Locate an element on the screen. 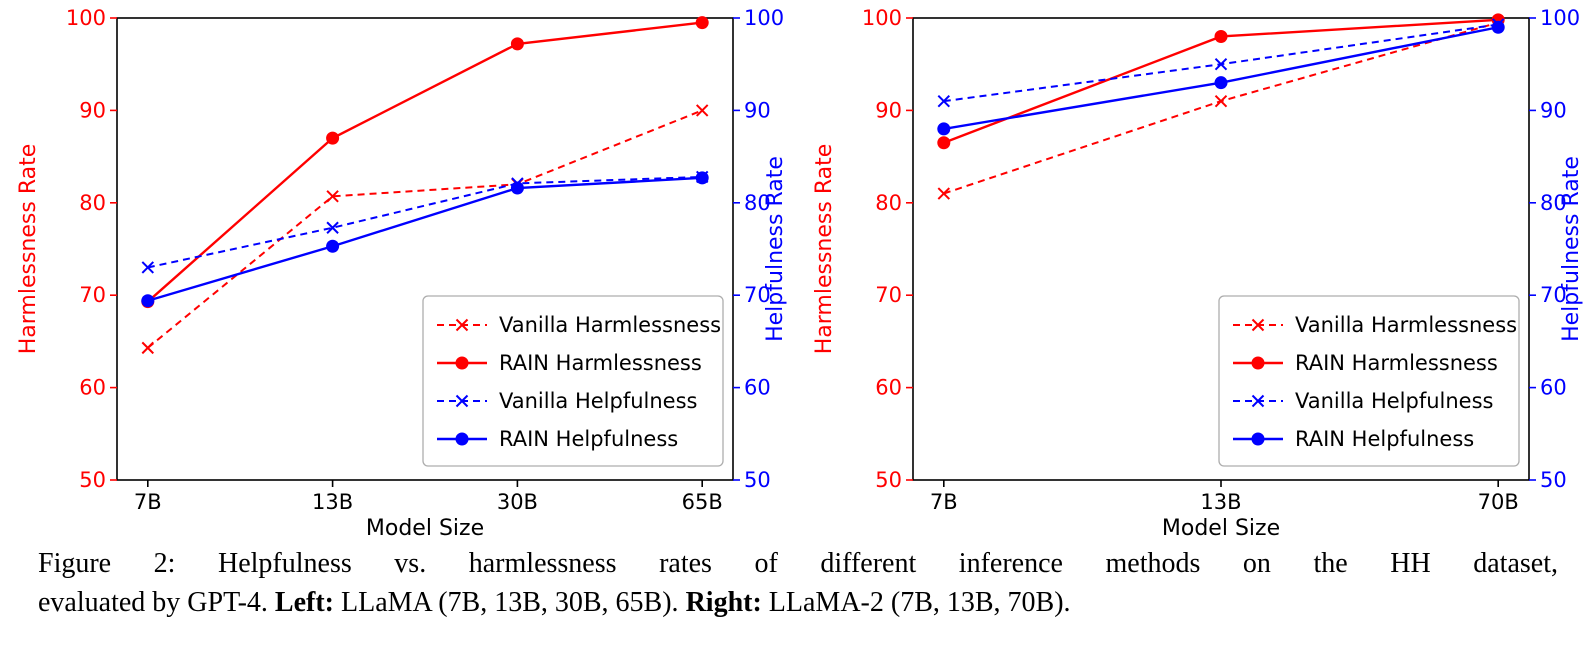  y-tick-label-left: 100 is located at coordinates (882, 18).